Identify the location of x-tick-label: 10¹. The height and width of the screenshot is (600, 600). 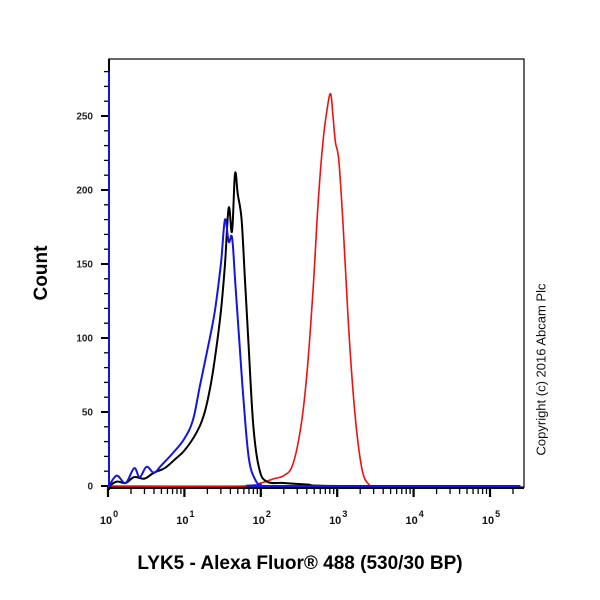
(185, 518).